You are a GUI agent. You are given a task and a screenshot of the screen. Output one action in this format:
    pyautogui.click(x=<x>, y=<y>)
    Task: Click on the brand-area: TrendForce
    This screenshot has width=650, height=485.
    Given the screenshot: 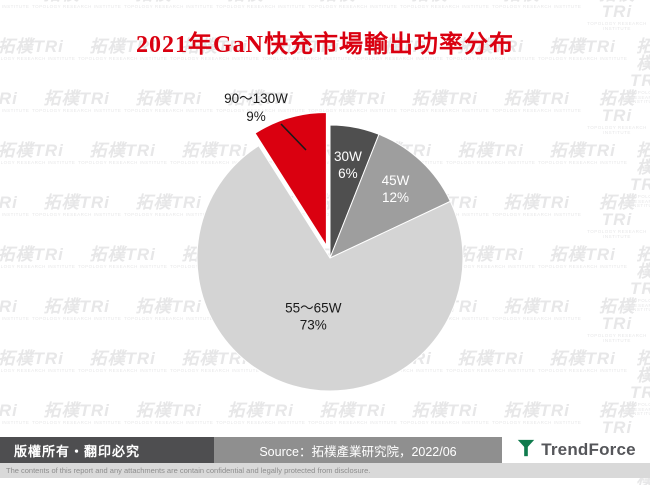 What is the action you would take?
    pyautogui.click(x=576, y=450)
    